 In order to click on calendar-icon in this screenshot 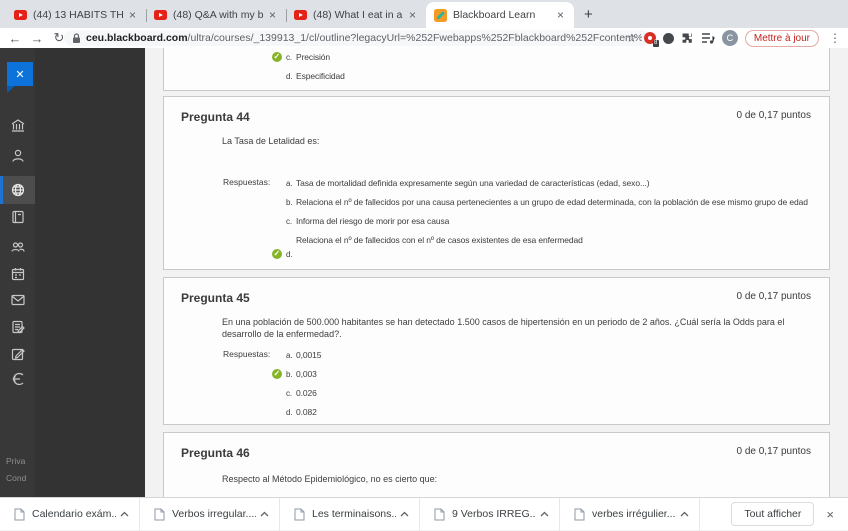, I will do `click(18, 274)`.